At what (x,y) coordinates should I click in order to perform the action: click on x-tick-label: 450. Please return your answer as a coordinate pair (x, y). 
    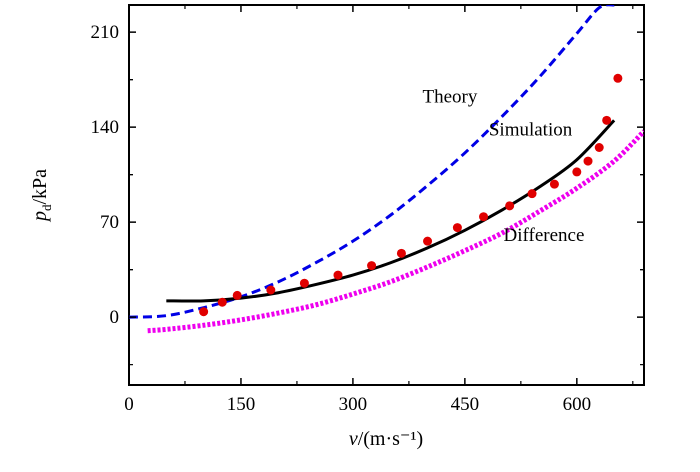
    Looking at the image, I should click on (465, 404).